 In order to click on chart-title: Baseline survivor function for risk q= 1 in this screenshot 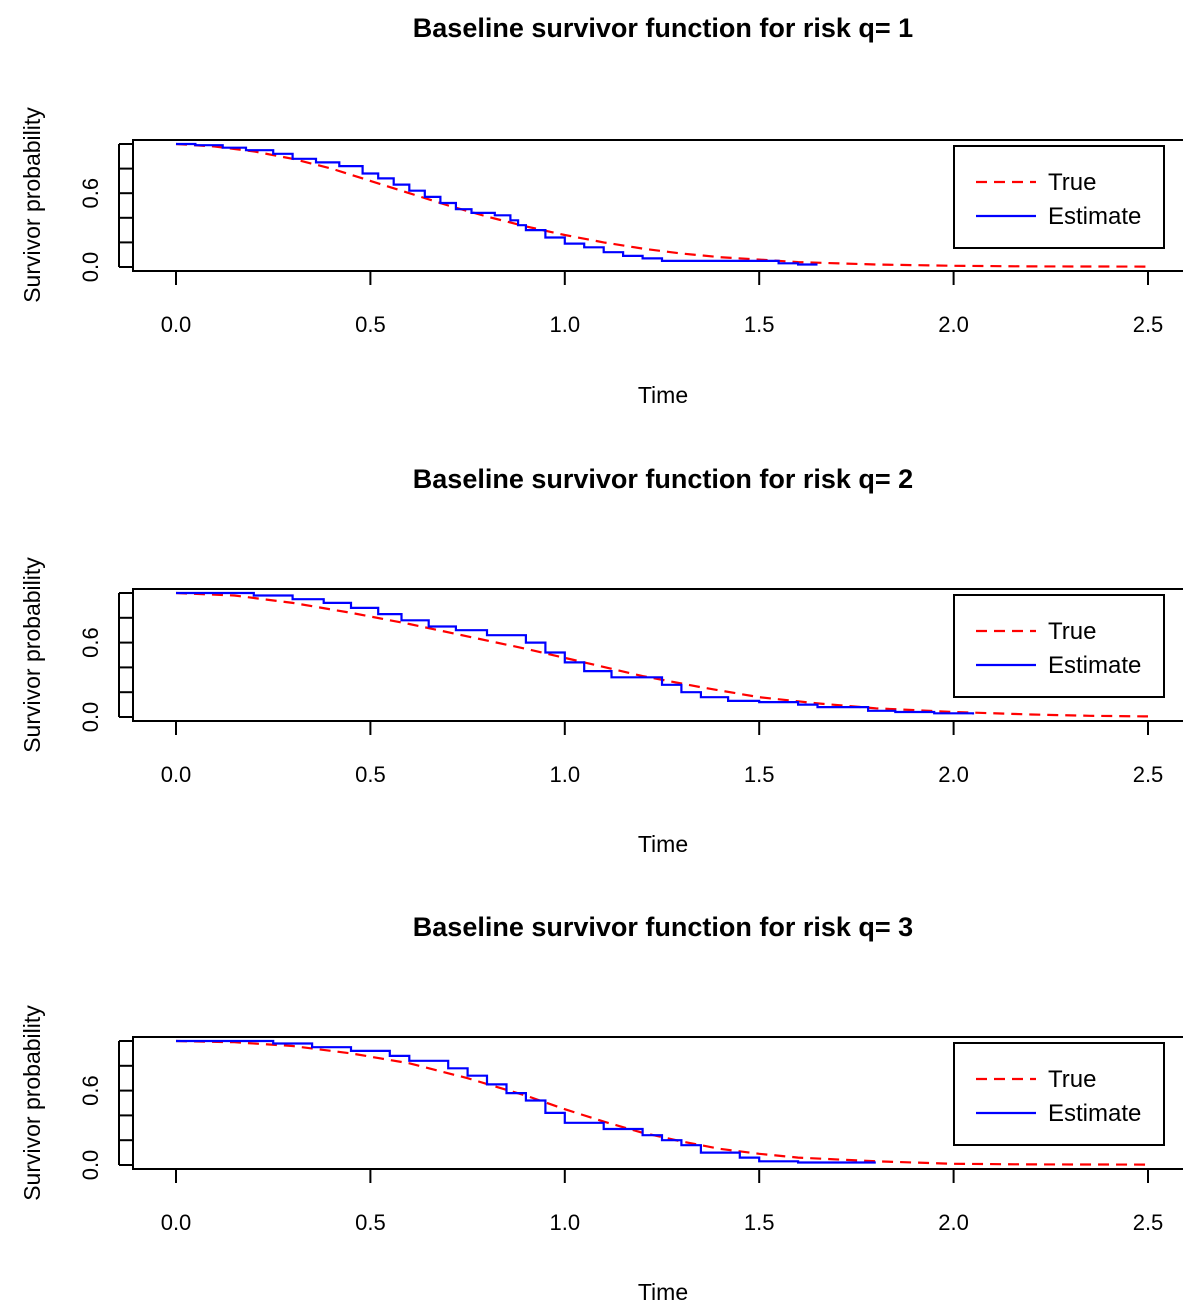, I will do `click(663, 28)`.